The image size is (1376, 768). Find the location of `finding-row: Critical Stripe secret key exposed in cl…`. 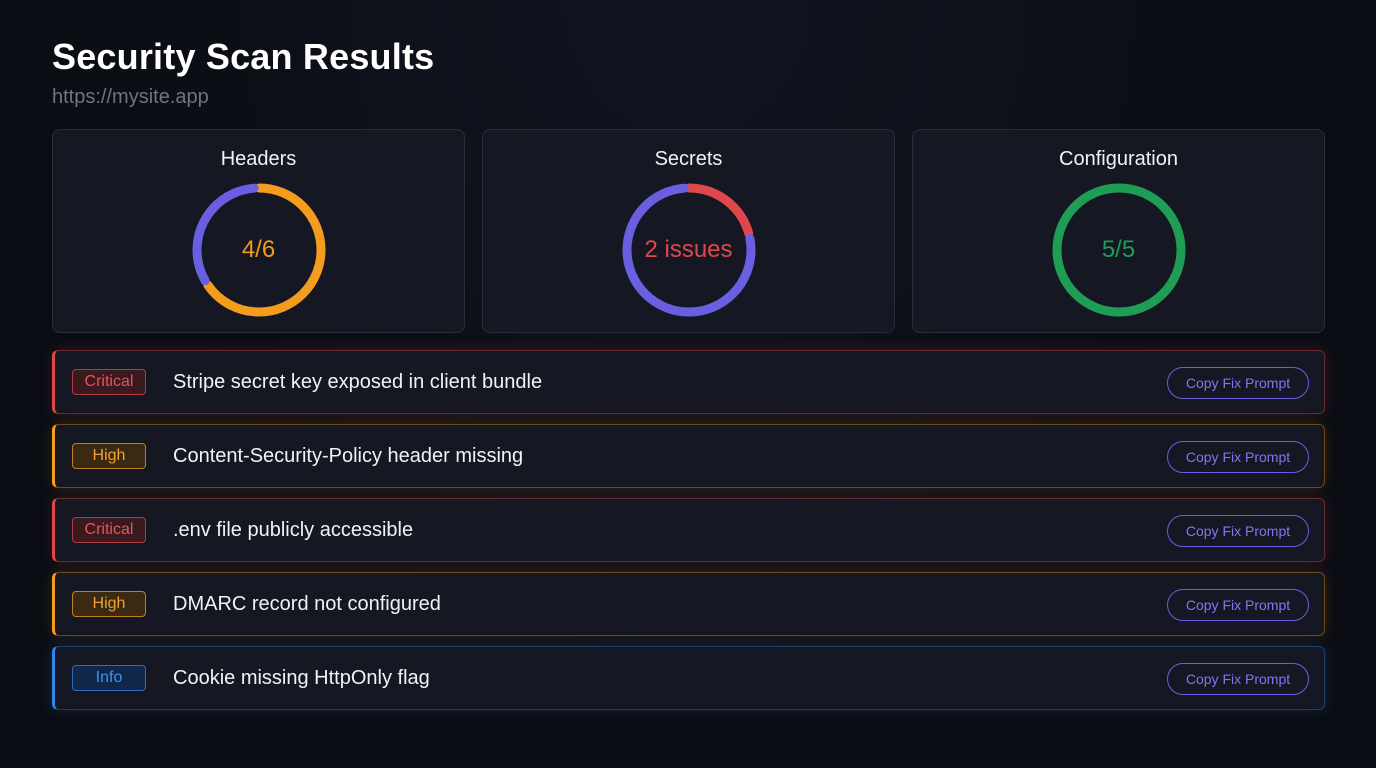

finding-row: Critical Stripe secret key exposed in cl… is located at coordinates (688, 382).